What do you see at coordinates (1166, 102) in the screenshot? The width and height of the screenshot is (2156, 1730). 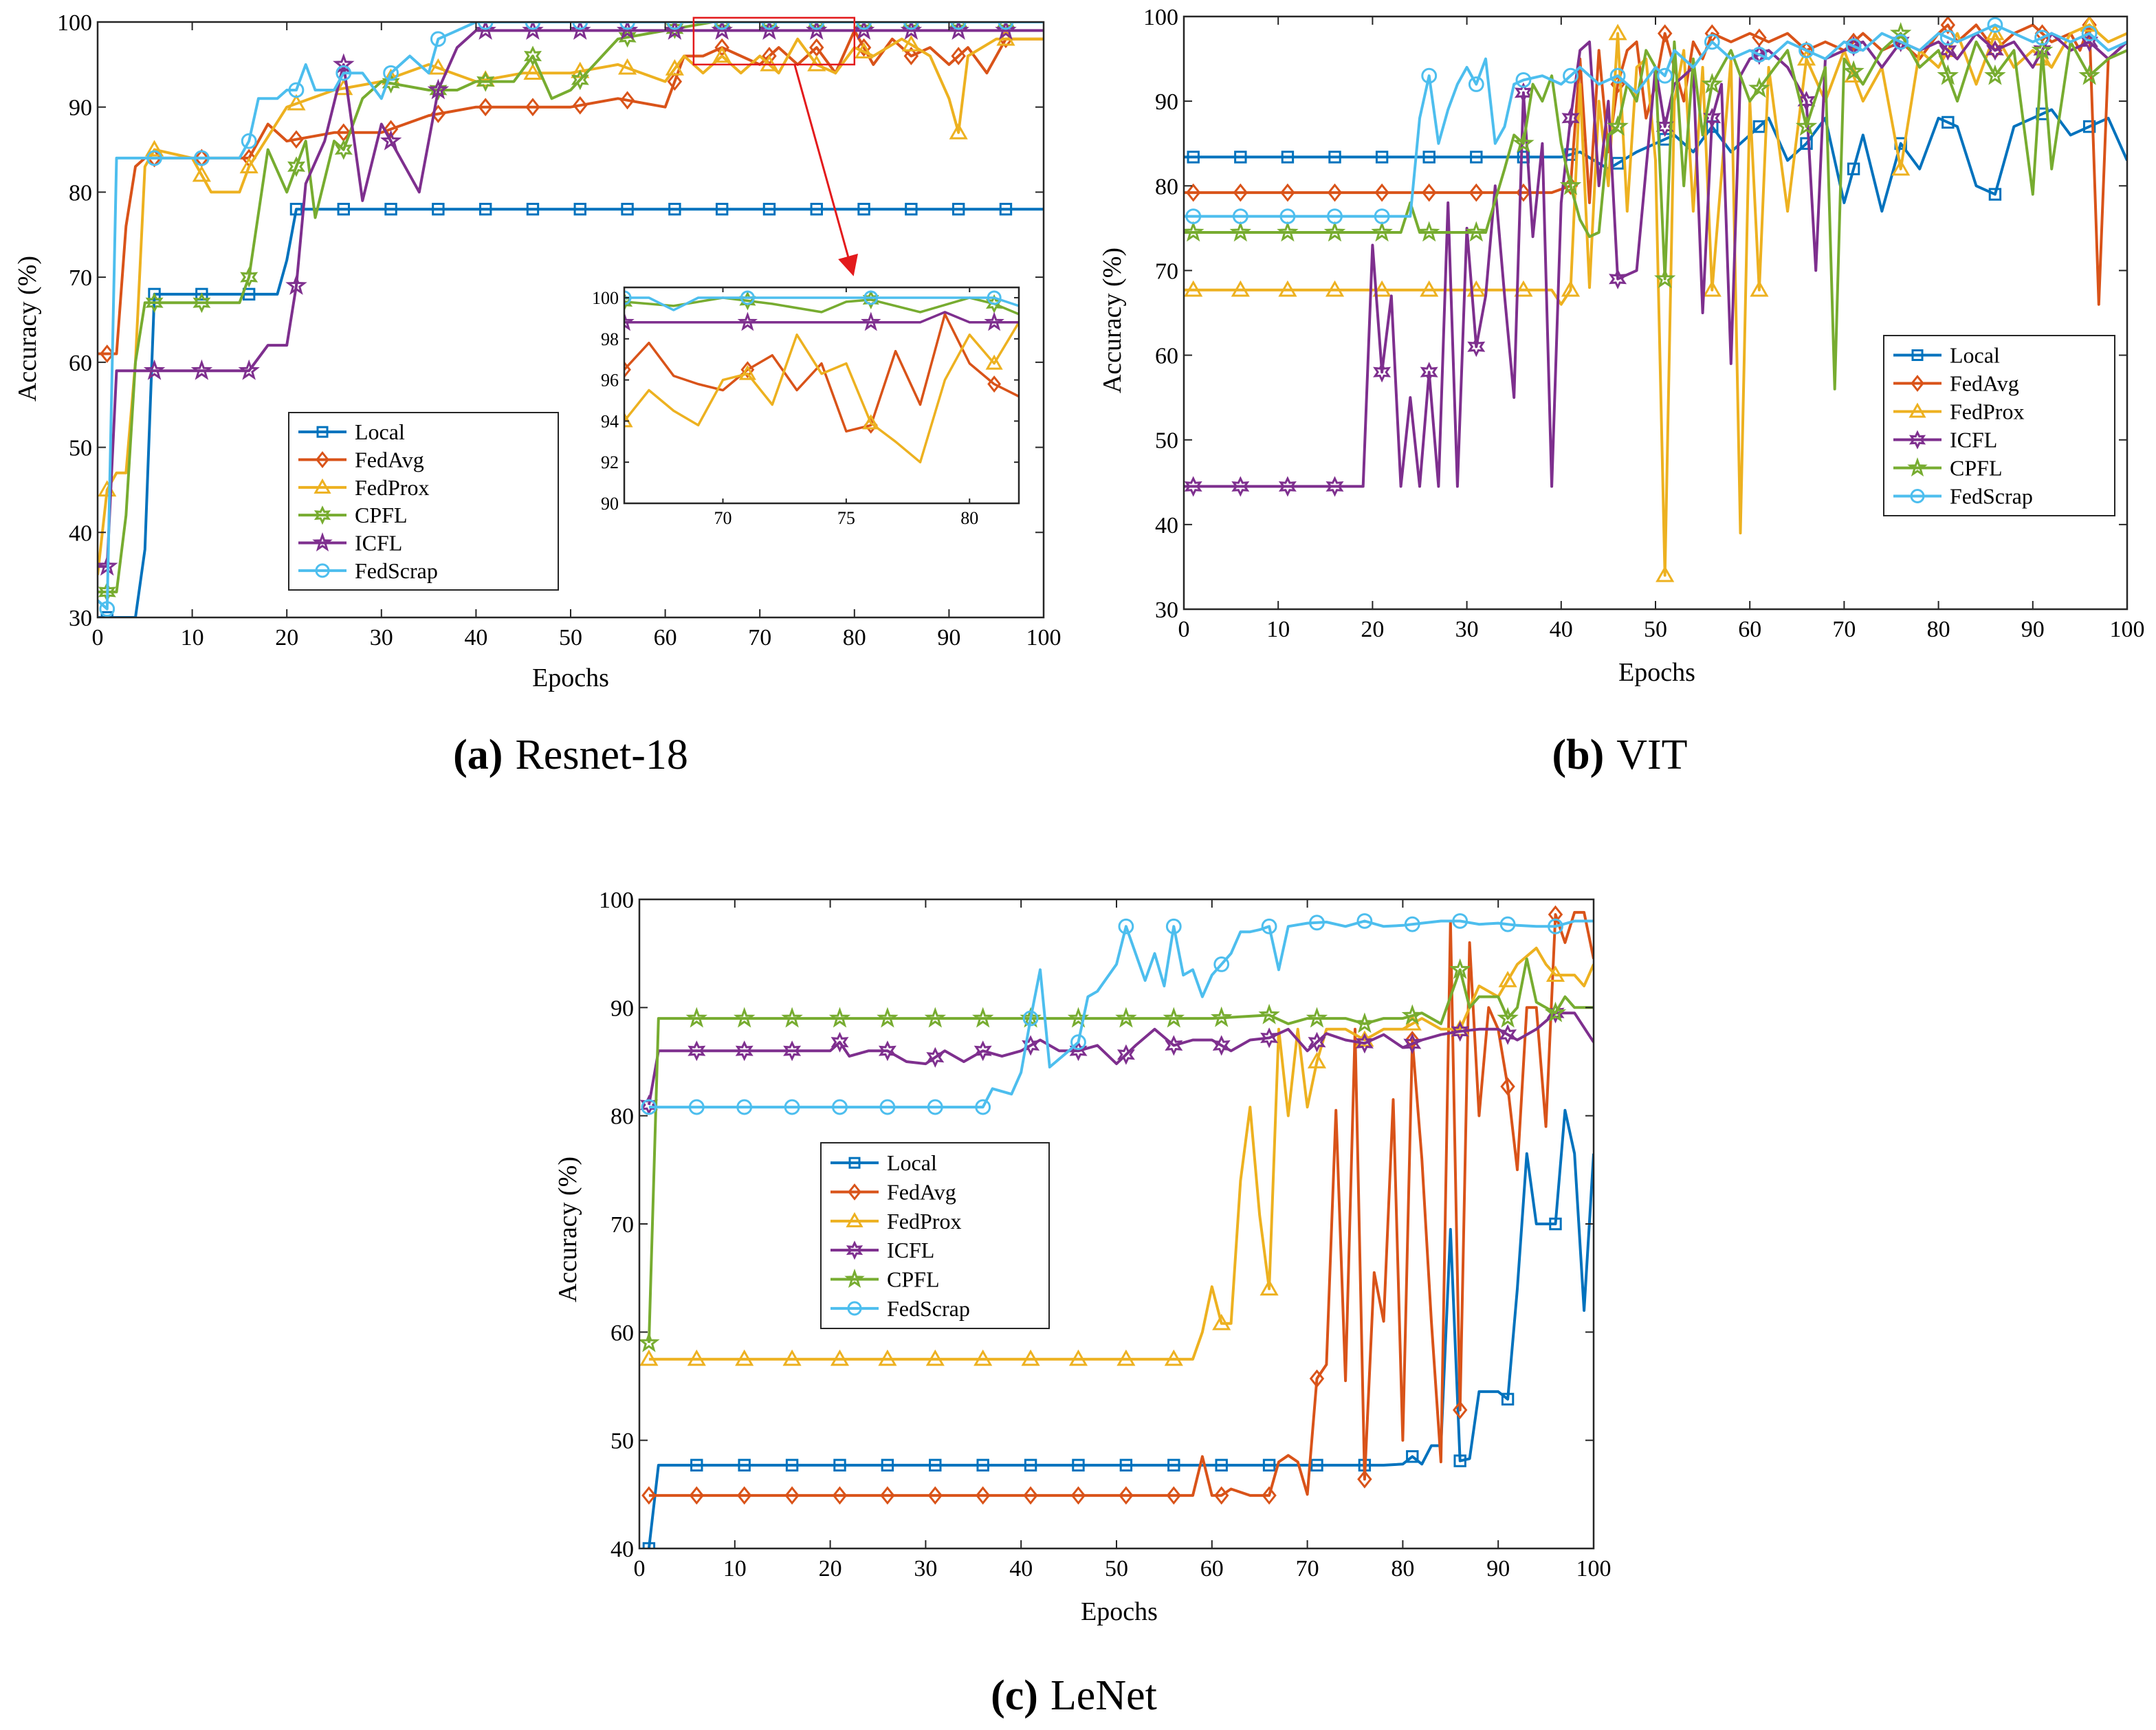 I see `panel-b-ytick-label: 90` at bounding box center [1166, 102].